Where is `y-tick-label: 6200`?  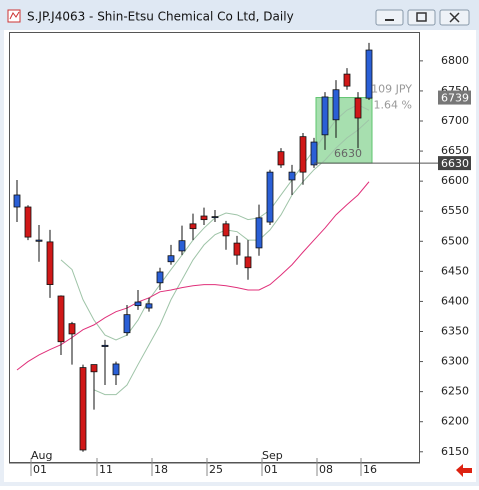
y-tick-label: 6200 is located at coordinates (455, 421).